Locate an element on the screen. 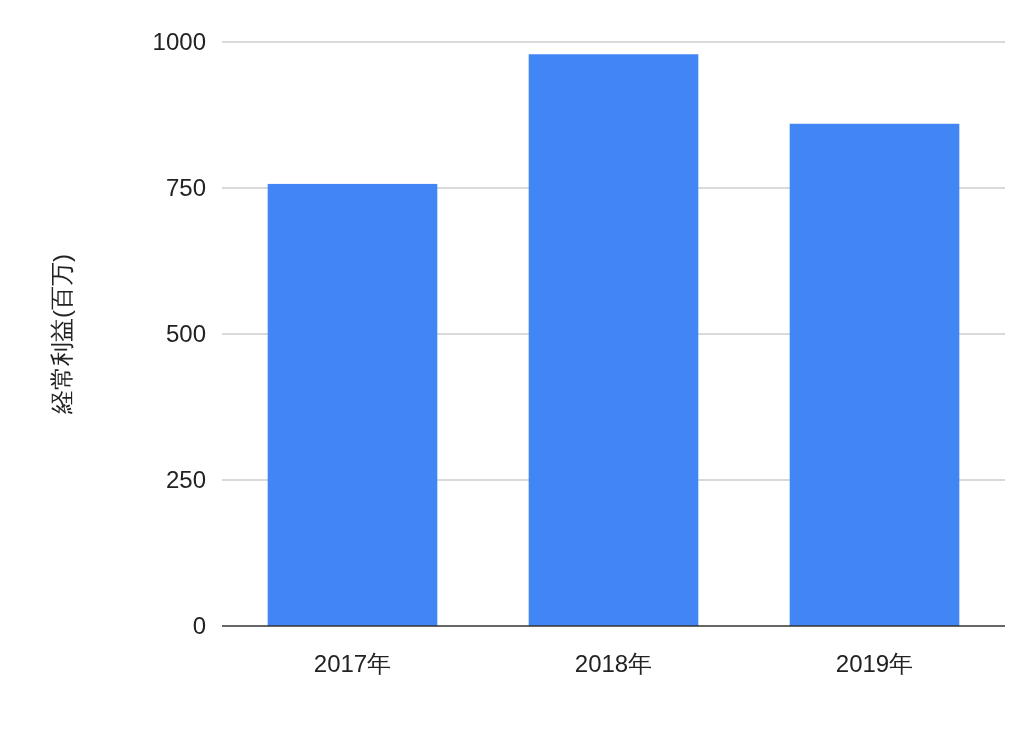  y-tick-label: 0 is located at coordinates (199, 626).